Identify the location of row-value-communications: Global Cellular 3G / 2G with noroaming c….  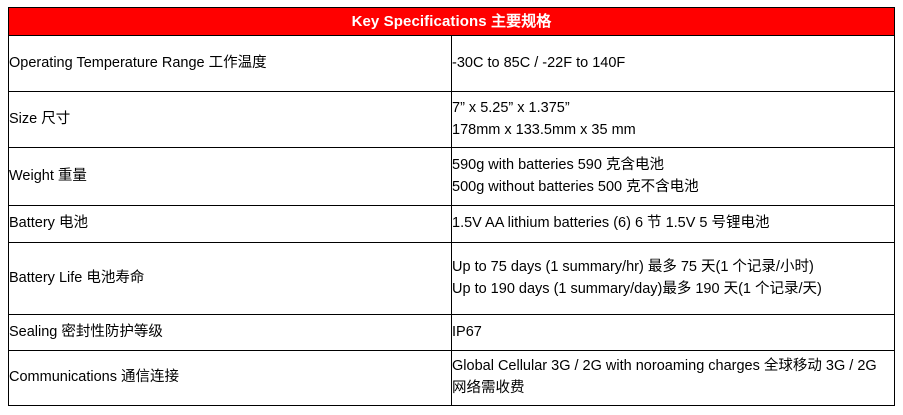
(673, 378).